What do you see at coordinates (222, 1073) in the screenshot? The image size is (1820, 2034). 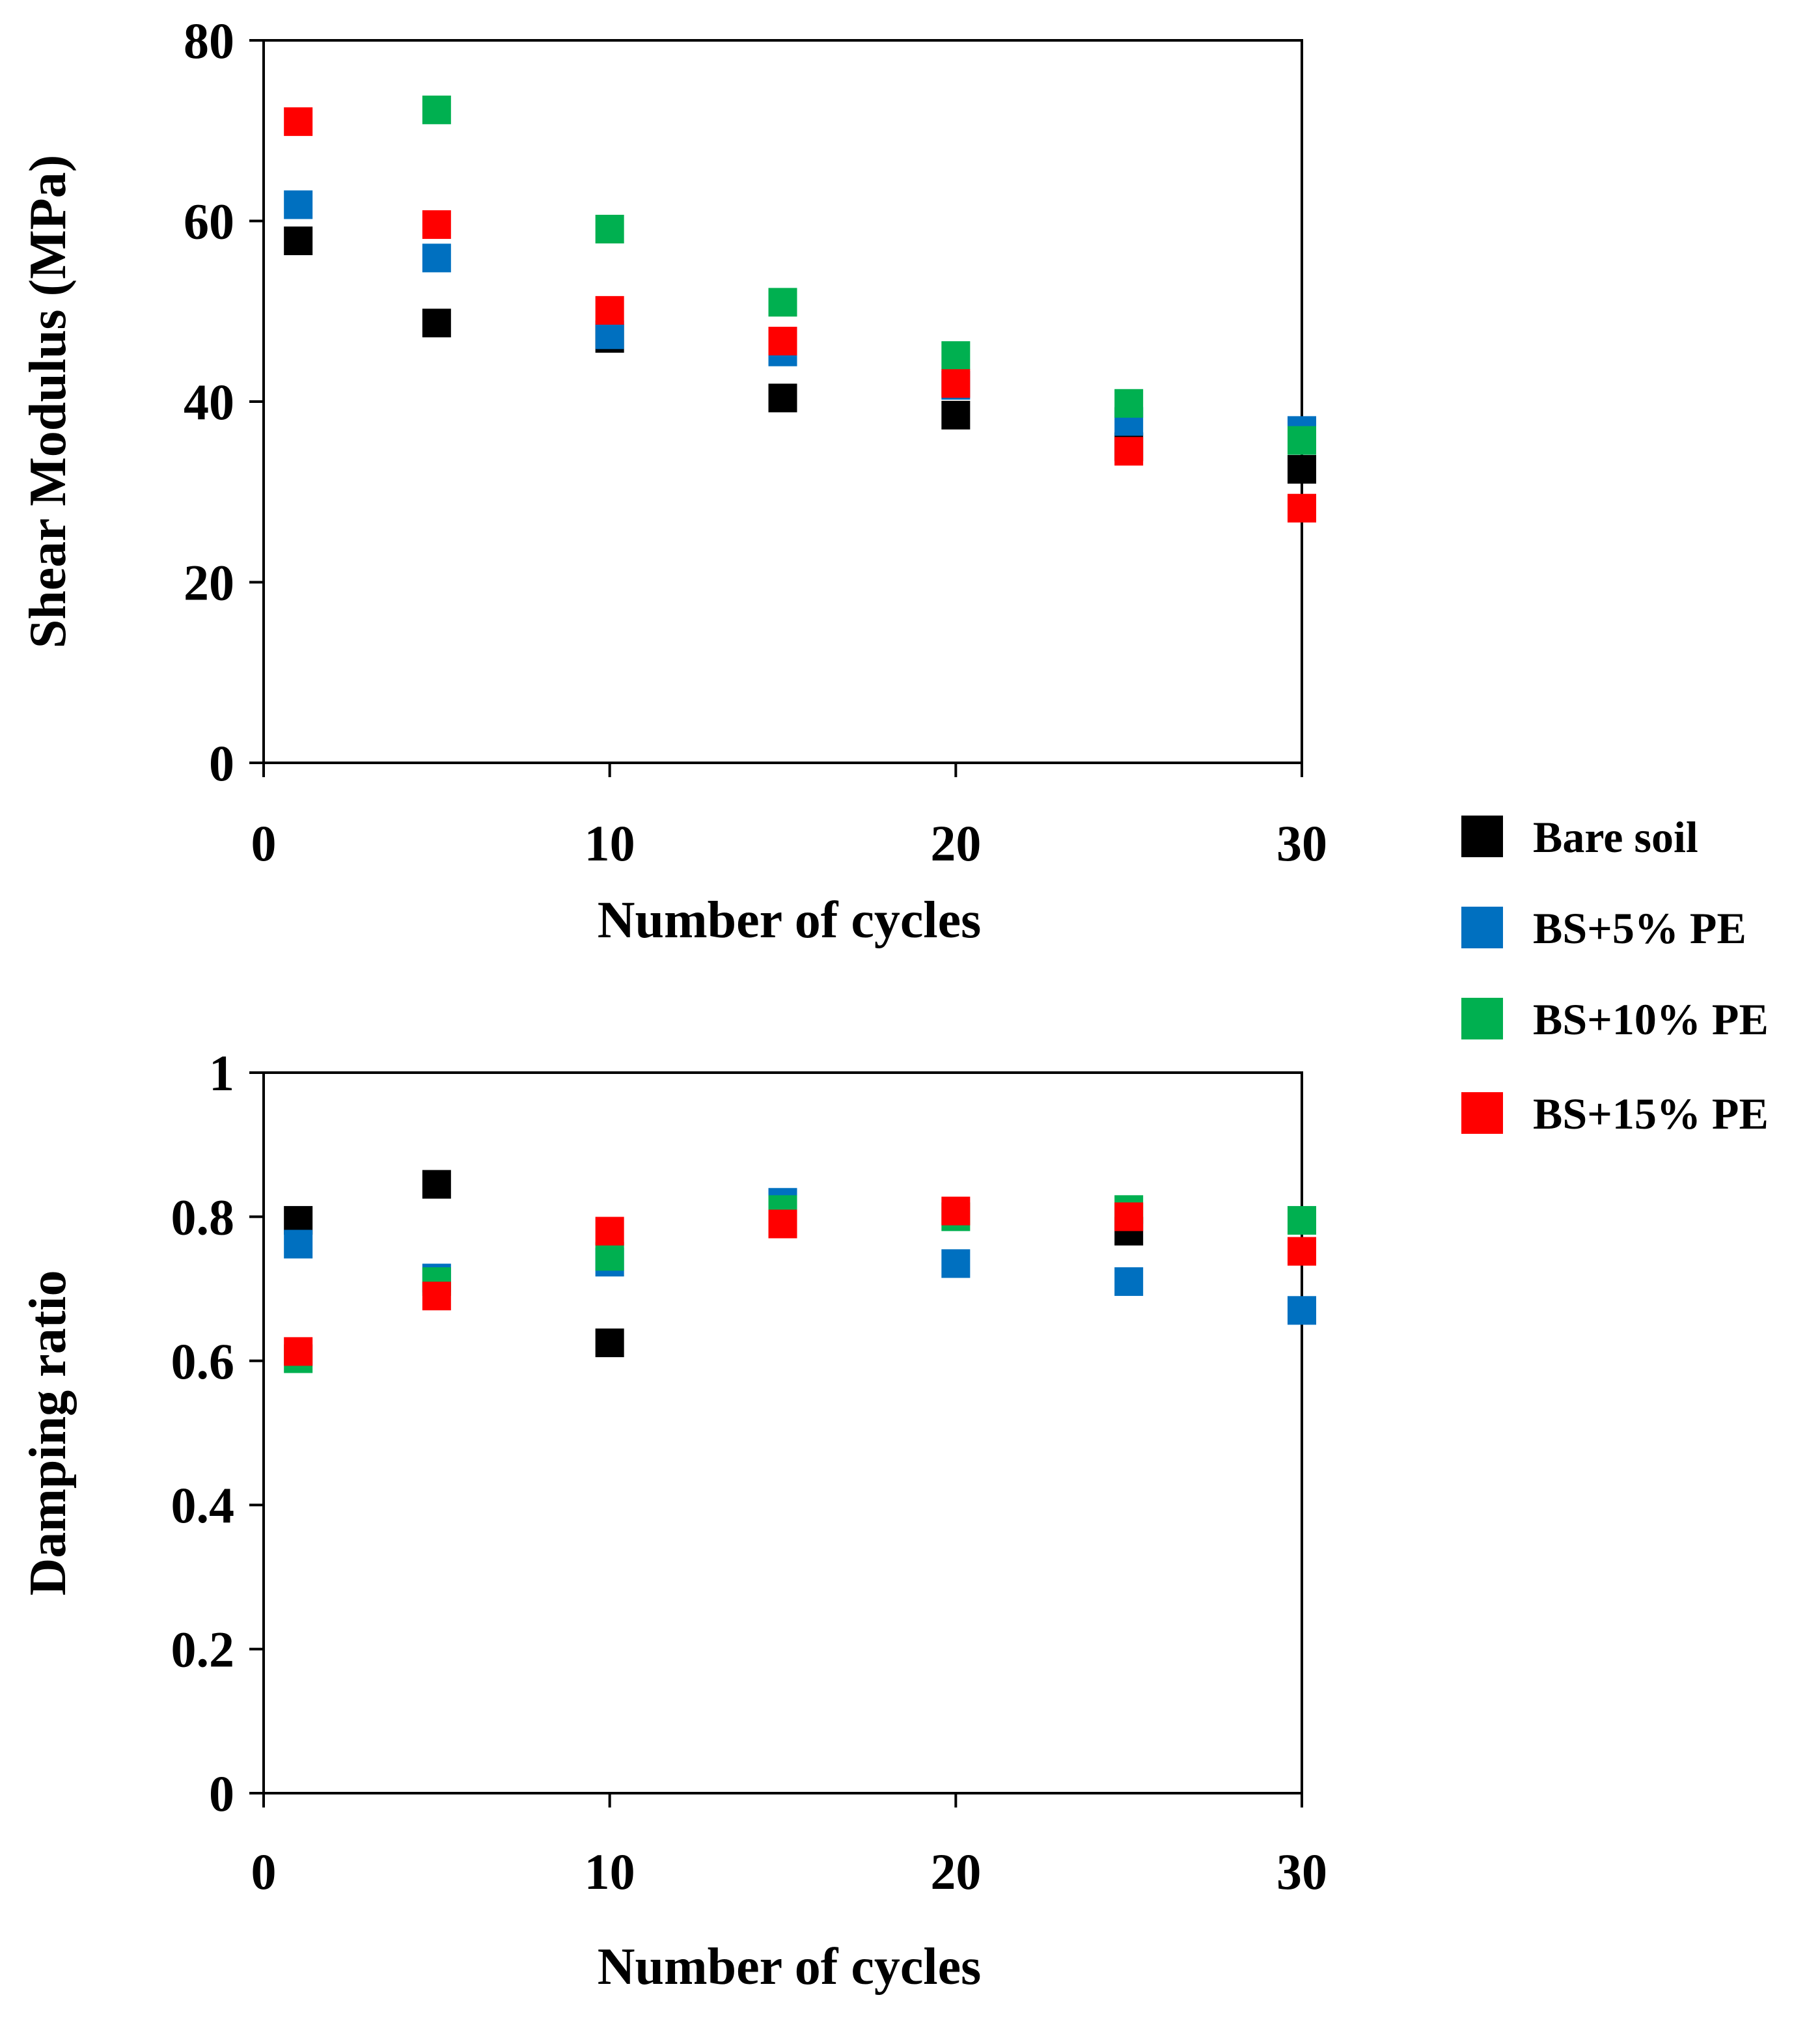 I see `y-tick-label: 1` at bounding box center [222, 1073].